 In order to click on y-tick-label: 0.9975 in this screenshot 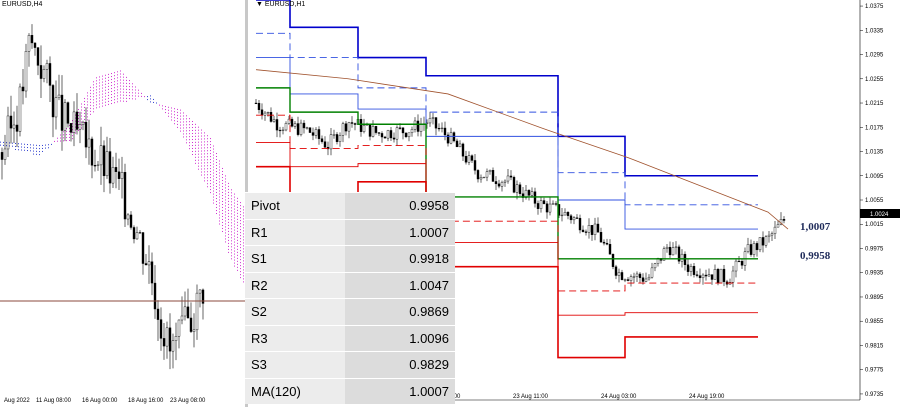, I will do `click(874, 249)`.